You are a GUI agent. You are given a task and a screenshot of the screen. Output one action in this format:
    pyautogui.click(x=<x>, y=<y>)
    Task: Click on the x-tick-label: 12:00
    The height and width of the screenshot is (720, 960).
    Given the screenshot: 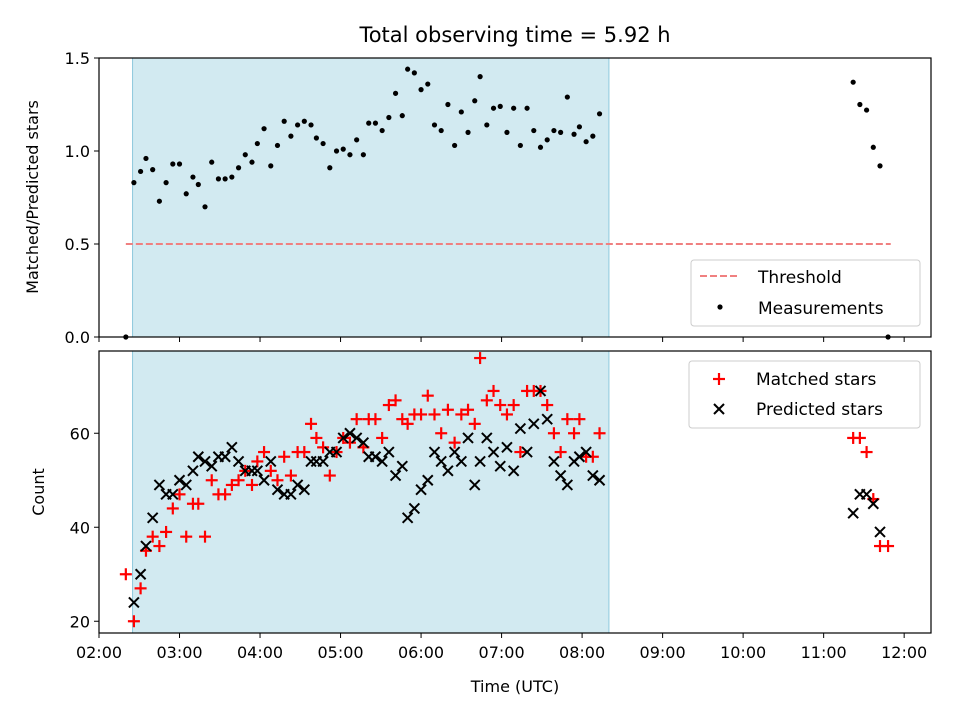 What is the action you would take?
    pyautogui.click(x=904, y=652)
    